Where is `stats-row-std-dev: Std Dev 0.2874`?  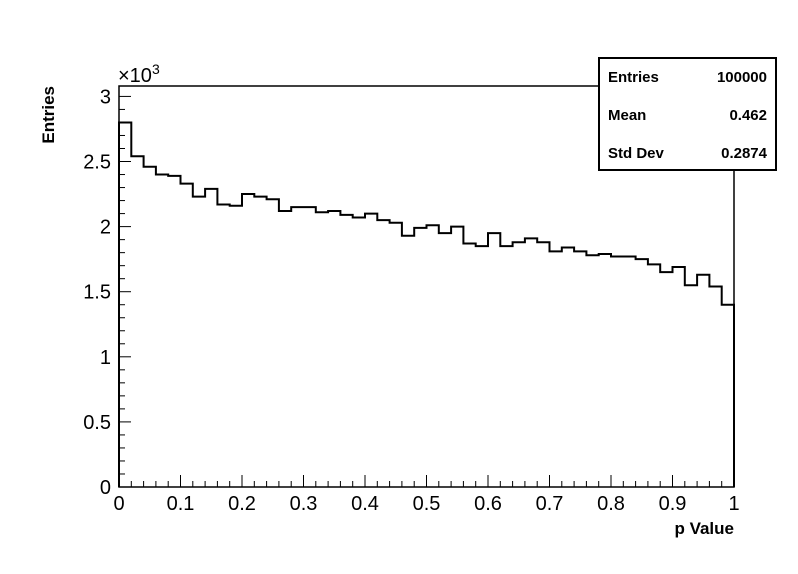 stats-row-std-dev: Std Dev 0.2874 is located at coordinates (687, 153).